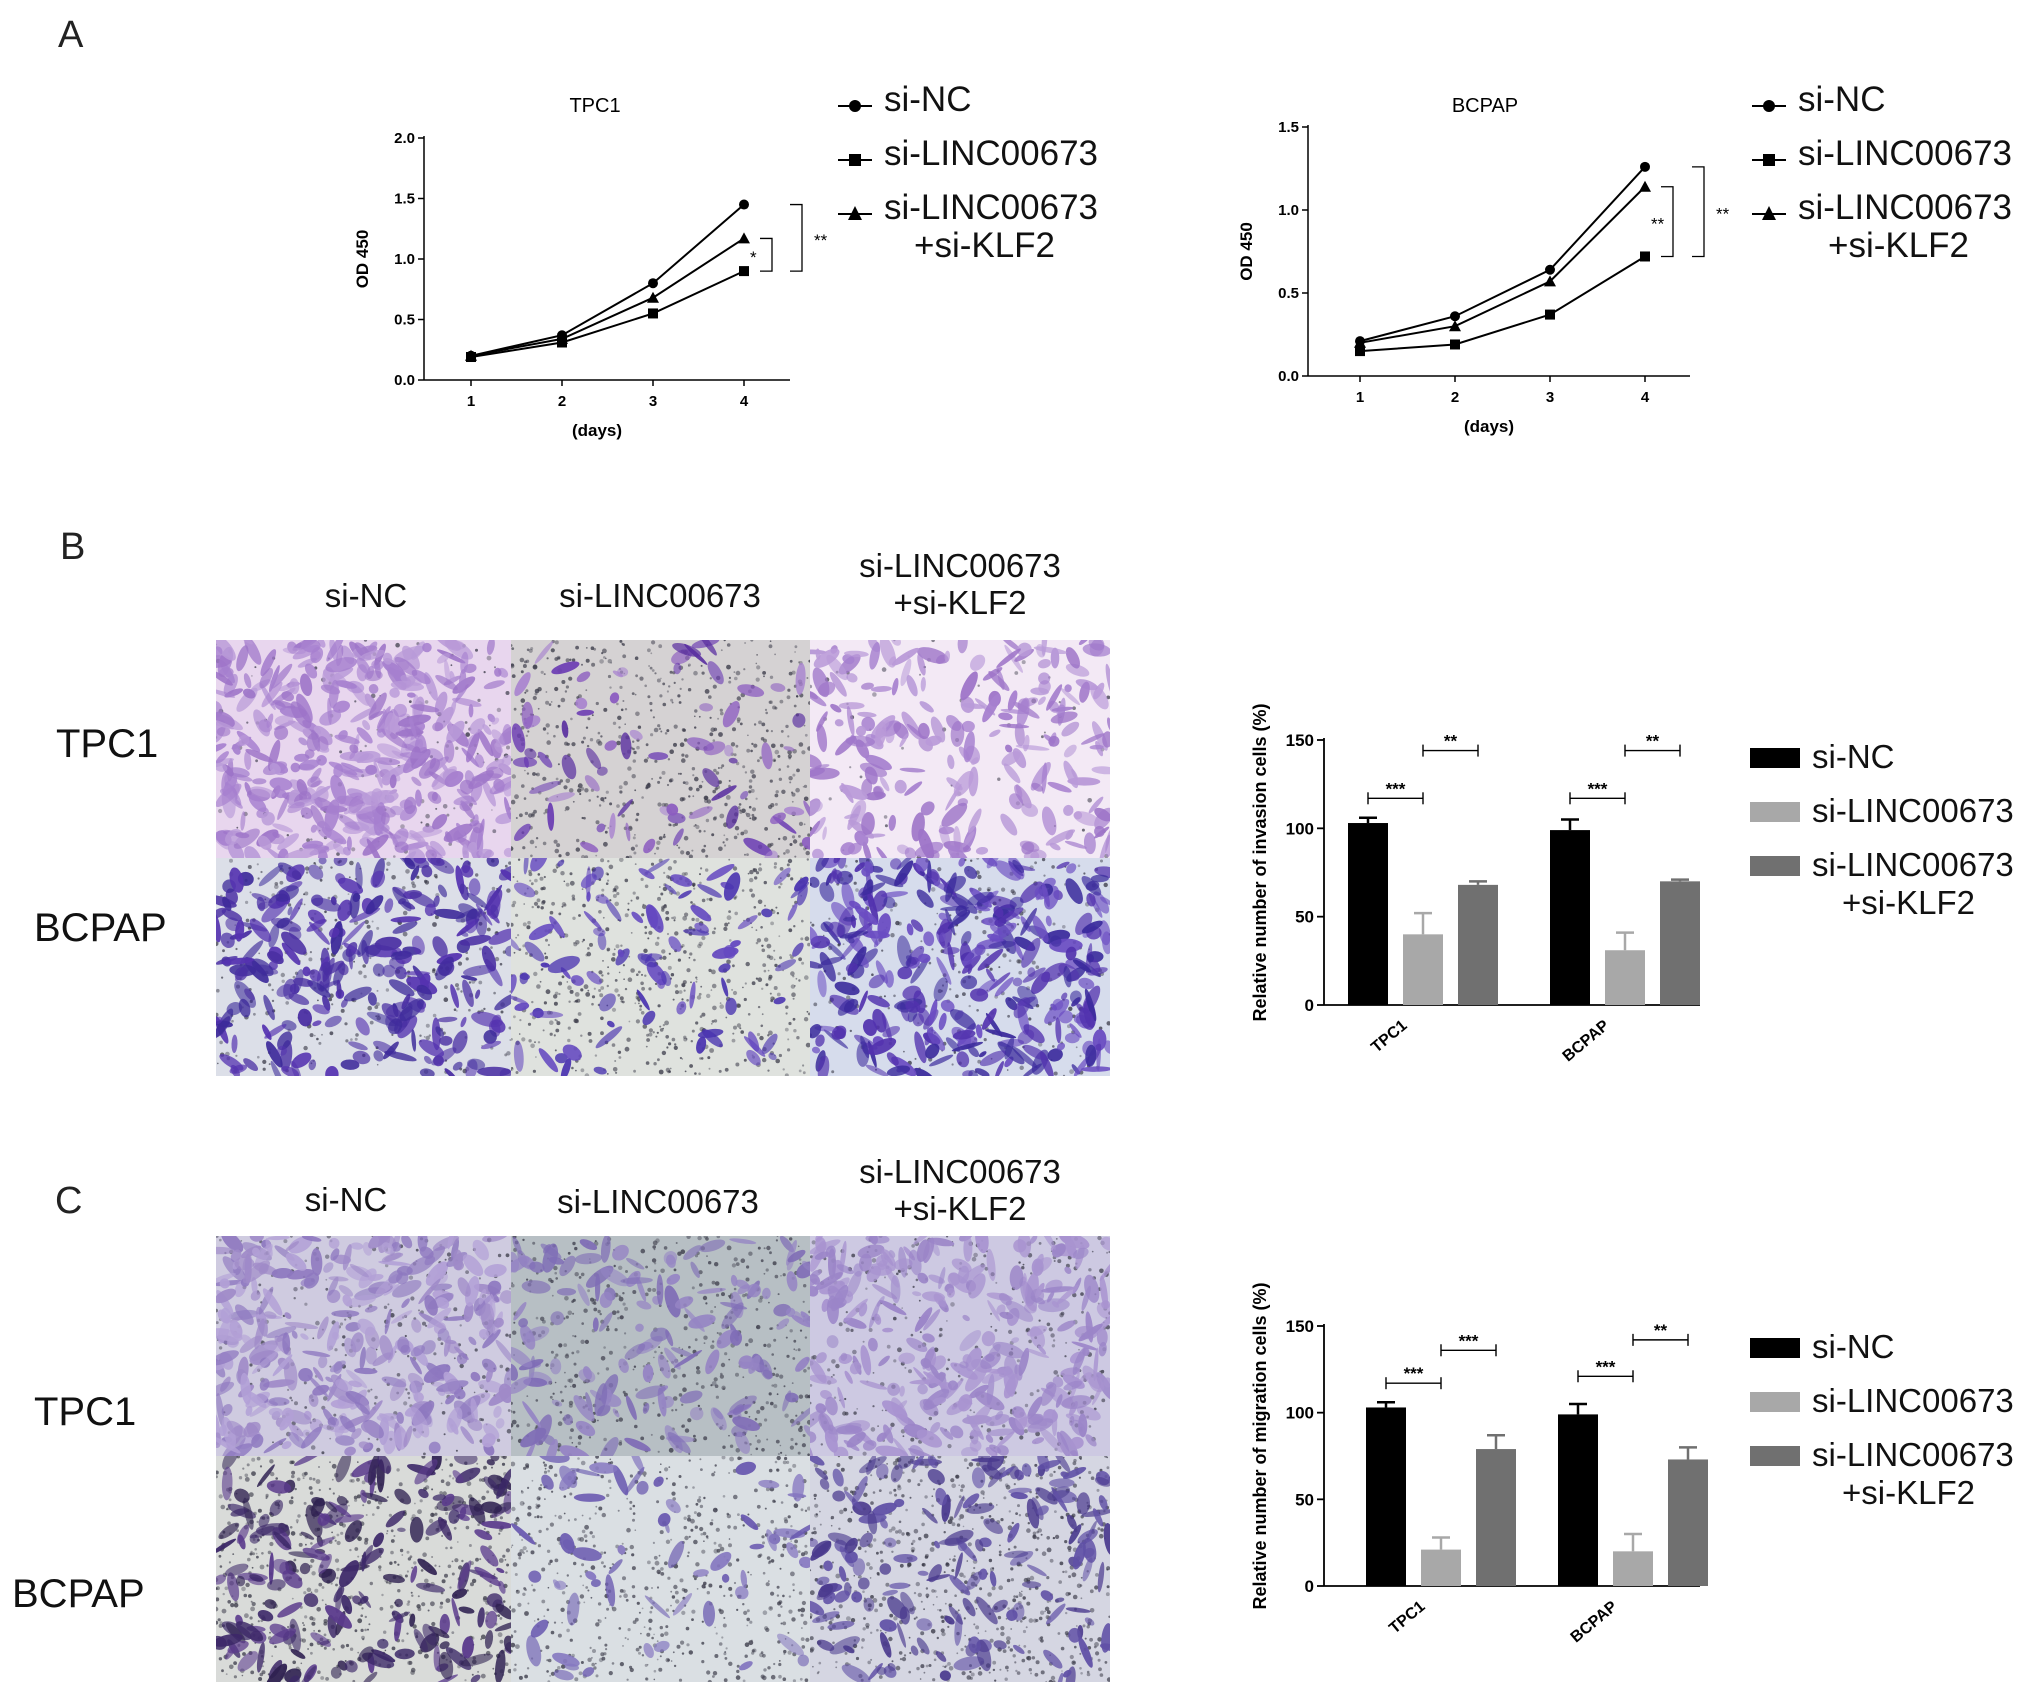  Describe the element at coordinates (1550, 281) in the screenshot. I see `data-point` at that location.